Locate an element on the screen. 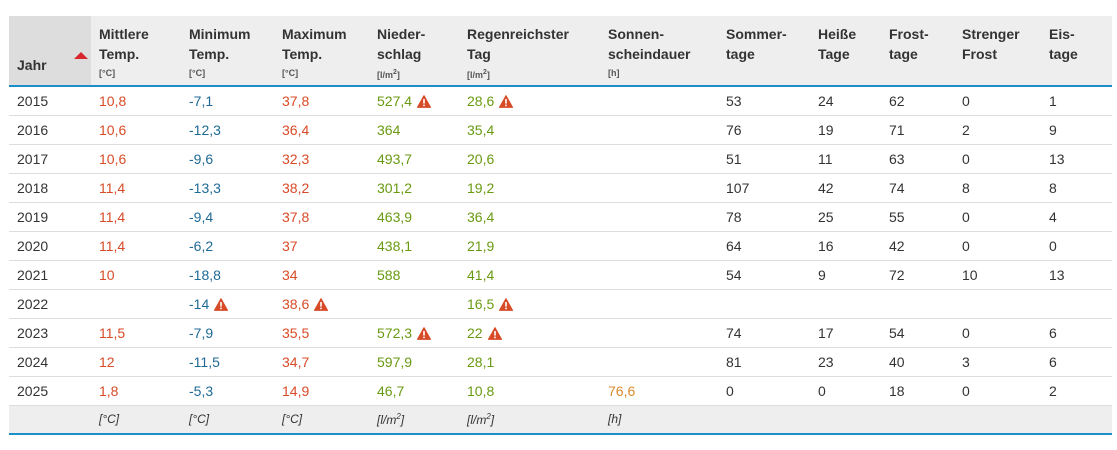 This screenshot has width=1117, height=450. max-temp-cell: 36,4 is located at coordinates (321, 130).